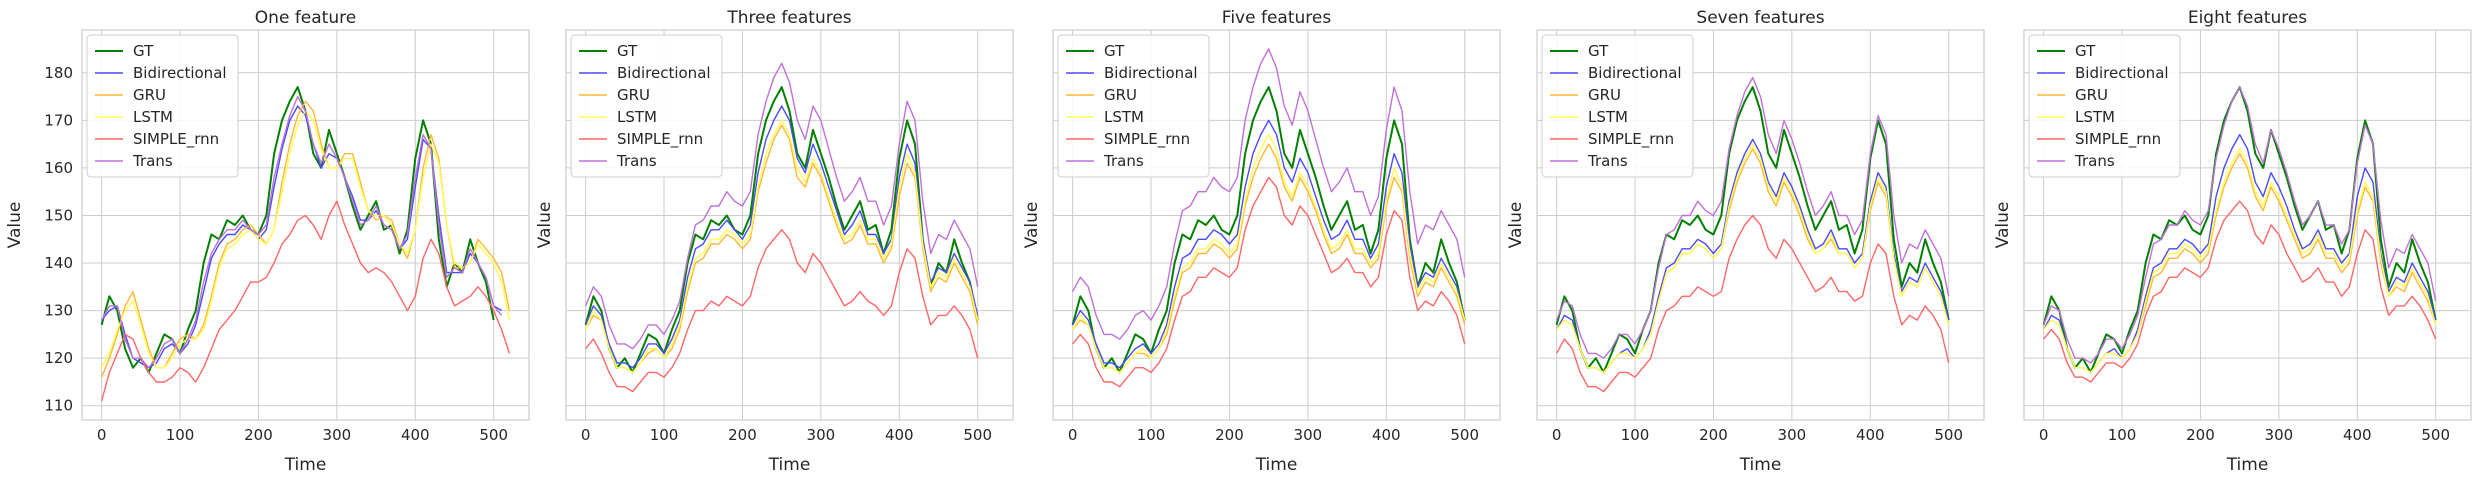 This screenshot has height=484, width=2484. I want to click on y-tick-label: 180, so click(58, 73).